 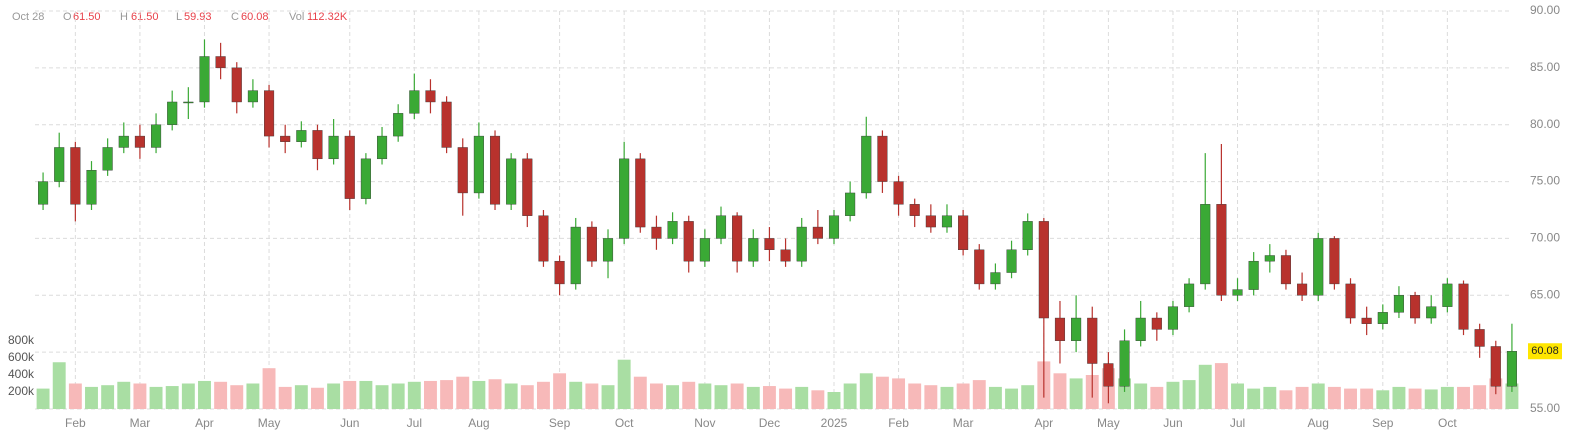 I want to click on y-tick-label: 55.00, so click(x=1545, y=408).